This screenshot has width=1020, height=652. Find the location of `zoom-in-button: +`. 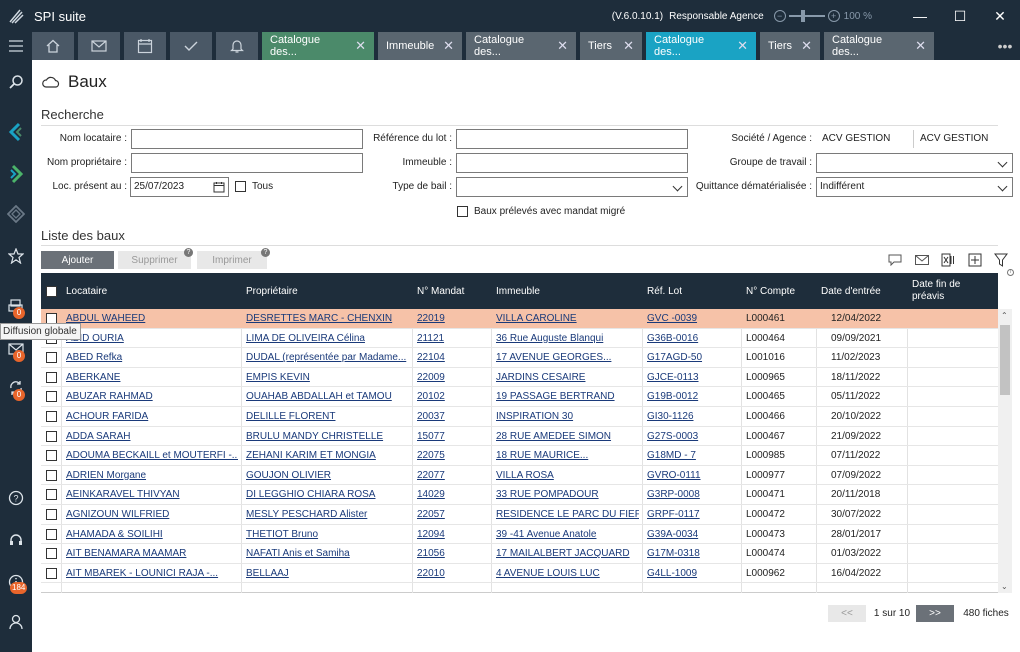

zoom-in-button: + is located at coordinates (833, 16).